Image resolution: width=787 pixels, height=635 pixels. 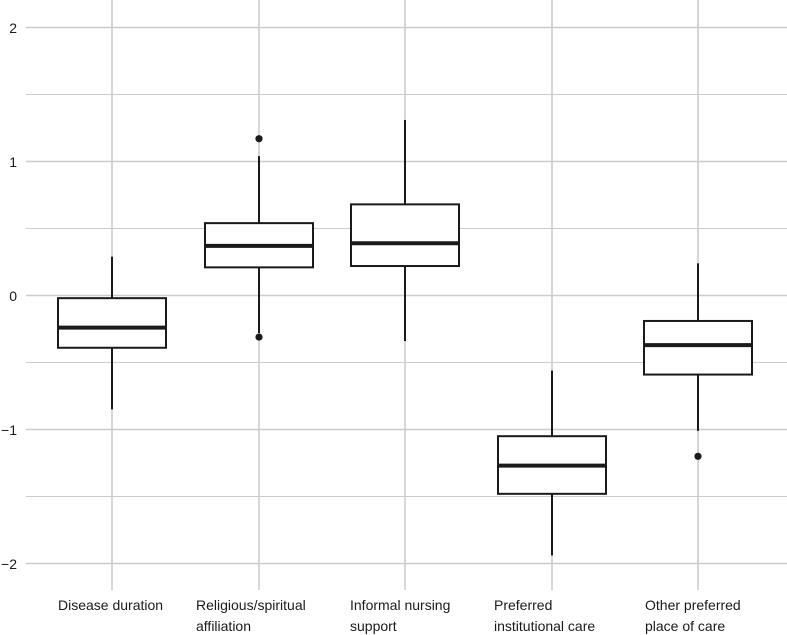 I want to click on x-tick-label-religious-spiritual-affiliation: affiliation, so click(x=223, y=626).